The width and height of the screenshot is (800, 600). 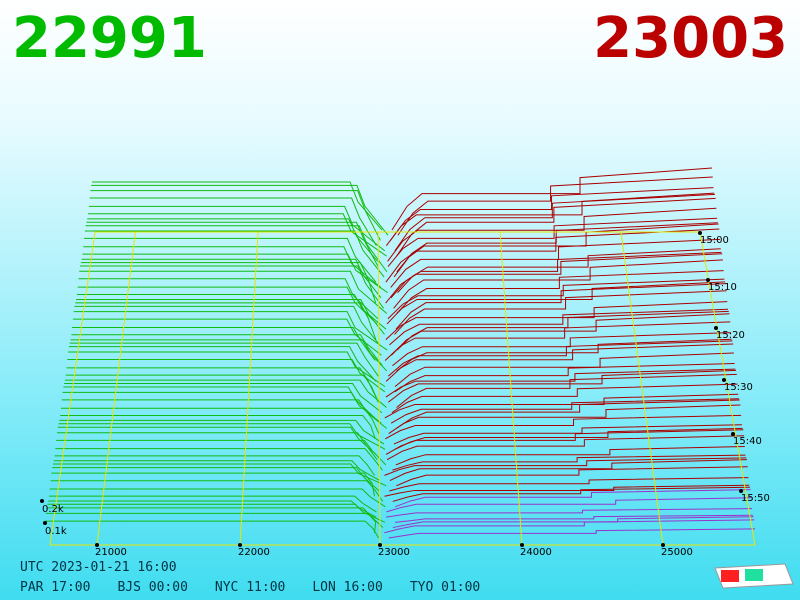 What do you see at coordinates (714, 240) in the screenshot?
I see `time-label: 15:00` at bounding box center [714, 240].